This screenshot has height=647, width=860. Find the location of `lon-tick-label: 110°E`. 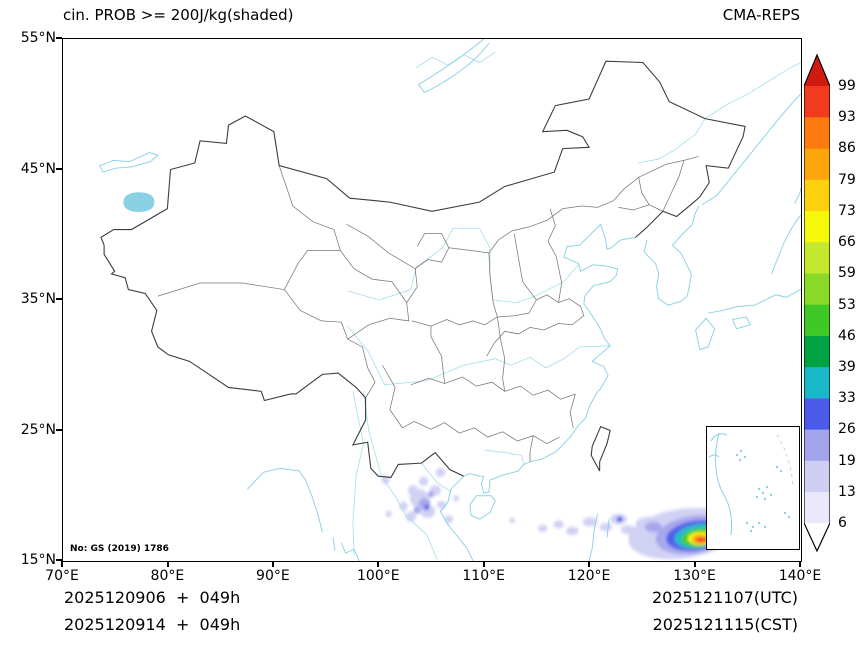

lon-tick-label: 110°E is located at coordinates (483, 576).